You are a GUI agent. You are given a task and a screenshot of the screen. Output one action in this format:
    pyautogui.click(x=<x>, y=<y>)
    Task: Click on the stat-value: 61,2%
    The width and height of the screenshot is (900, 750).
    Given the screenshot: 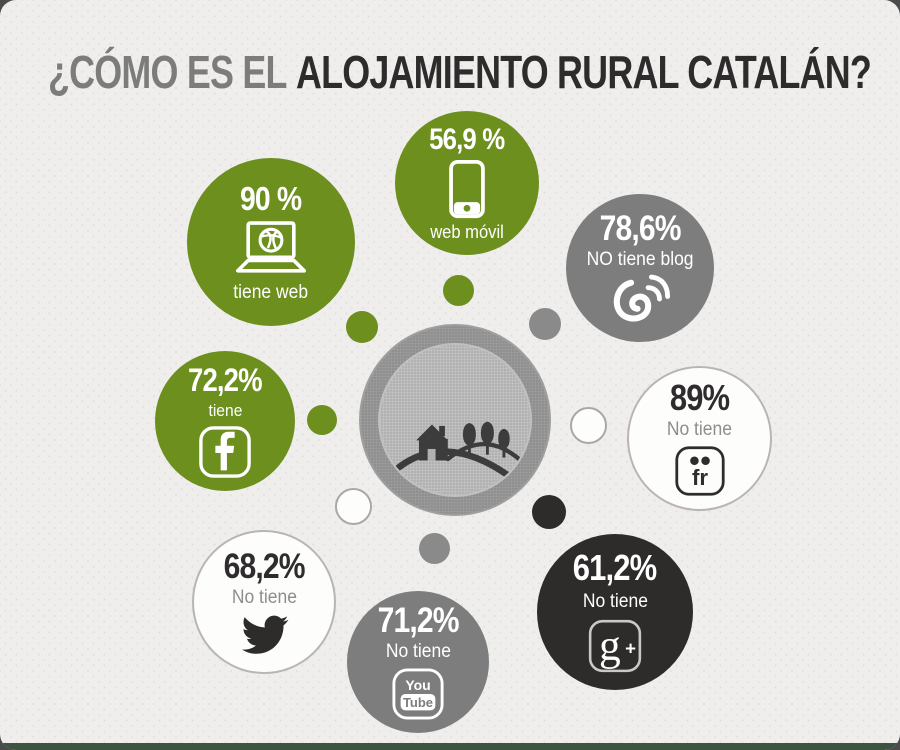 What is the action you would take?
    pyautogui.click(x=615, y=567)
    